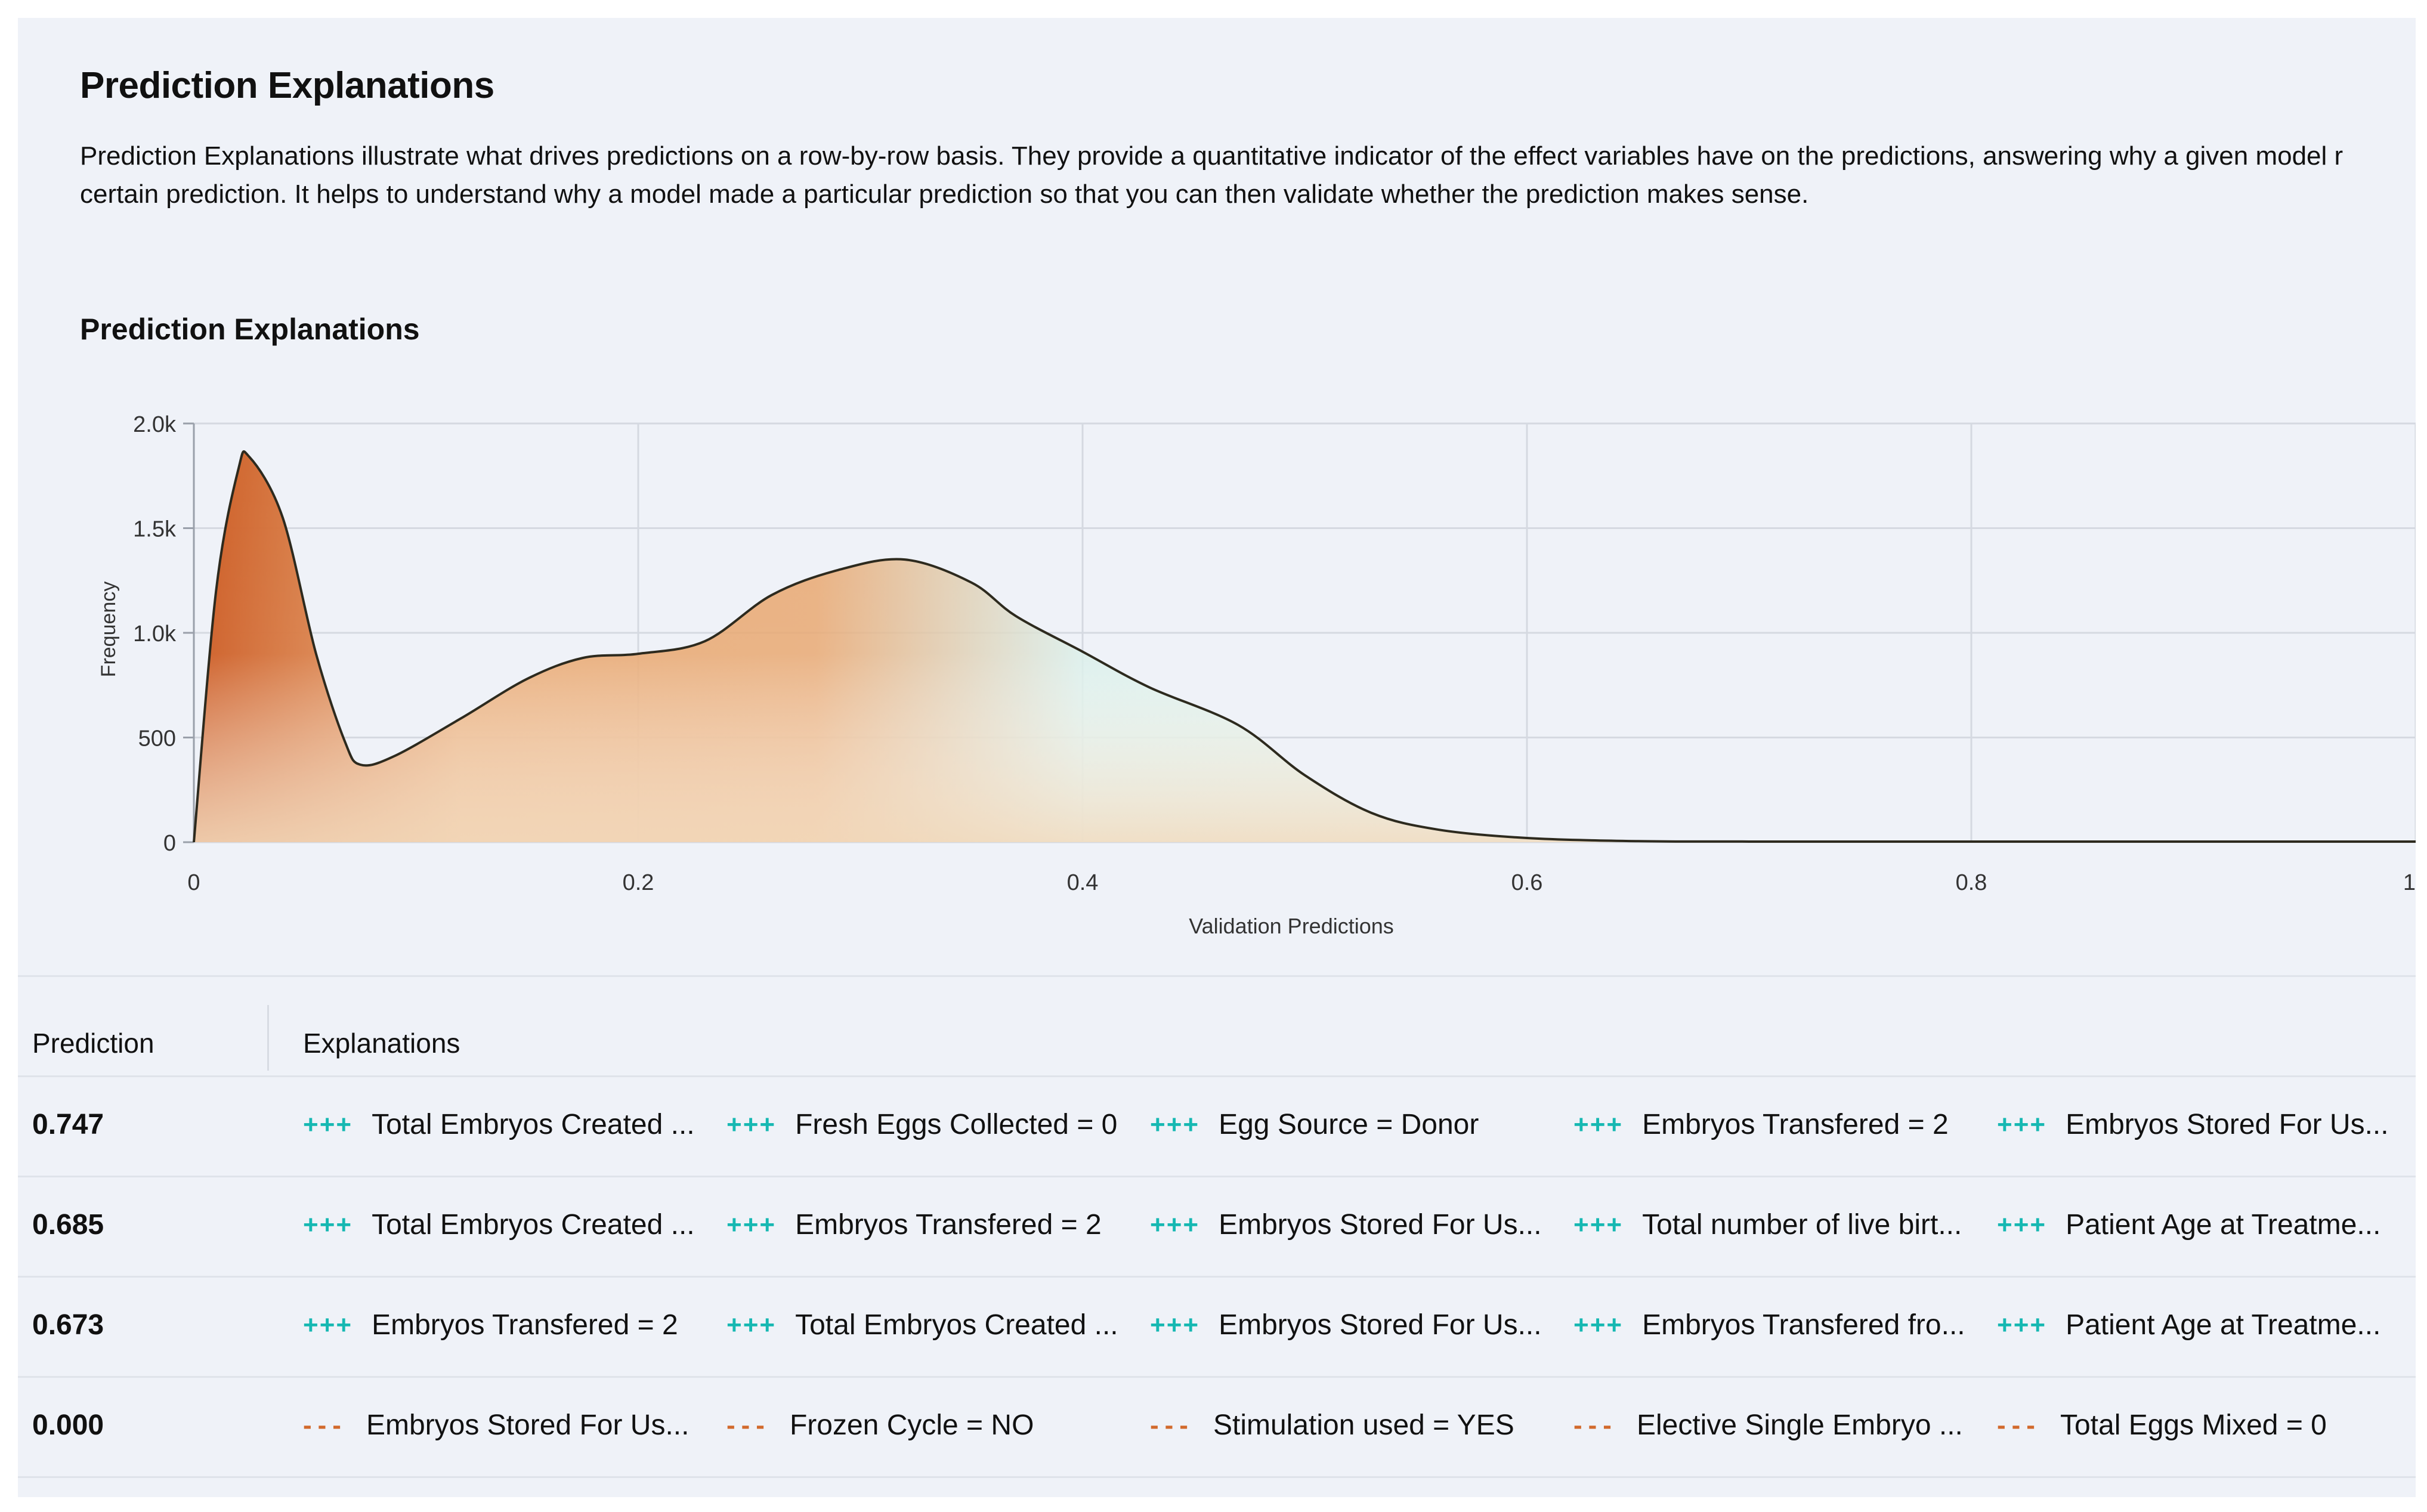  What do you see at coordinates (911, 1425) in the screenshot?
I see `explanation-text: Frozen Cycle = NO` at bounding box center [911, 1425].